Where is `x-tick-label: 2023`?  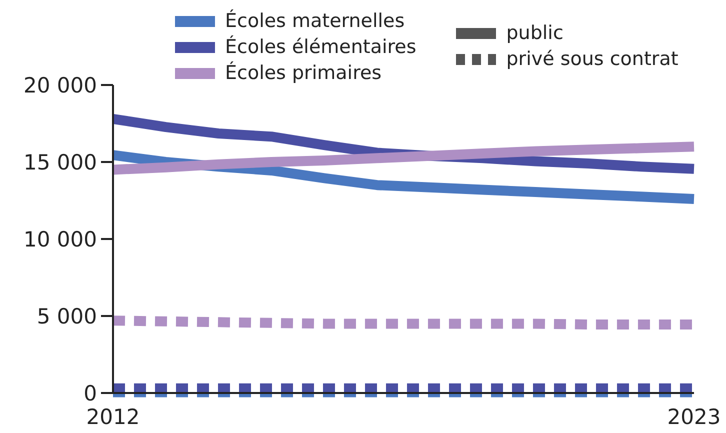
x-tick-label: 2023 is located at coordinates (694, 416).